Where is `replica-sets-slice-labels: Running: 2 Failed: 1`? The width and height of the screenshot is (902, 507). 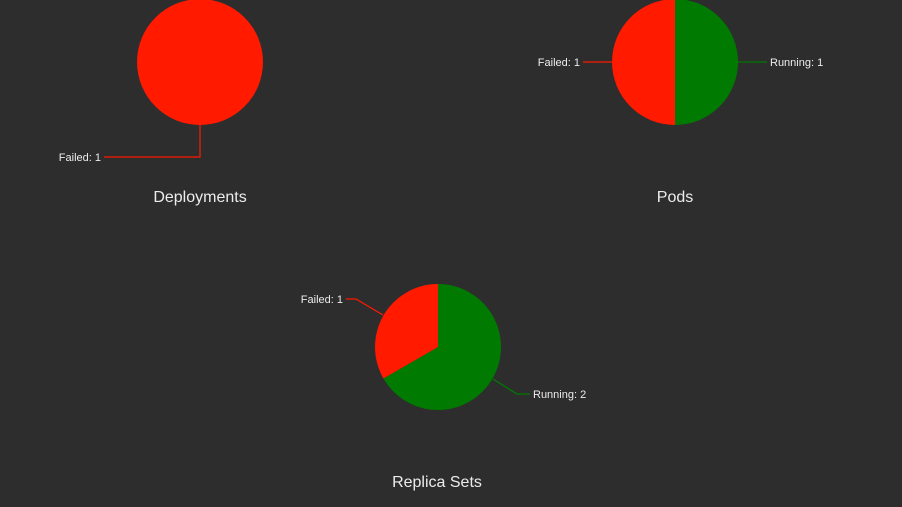 replica-sets-slice-labels: Running: 2 Failed: 1 is located at coordinates (443, 347).